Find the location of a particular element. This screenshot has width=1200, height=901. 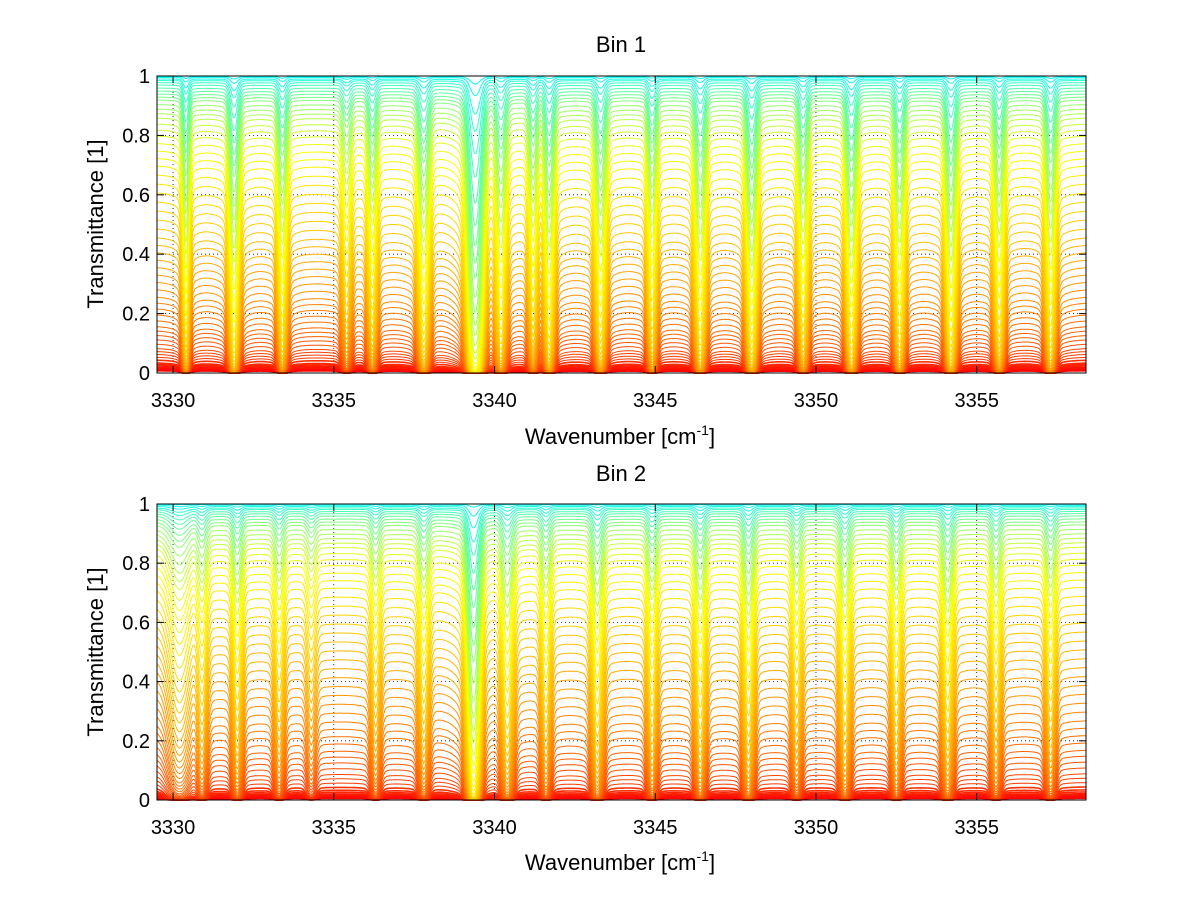

x-axis-label-superscript: -1 is located at coordinates (703, 856).